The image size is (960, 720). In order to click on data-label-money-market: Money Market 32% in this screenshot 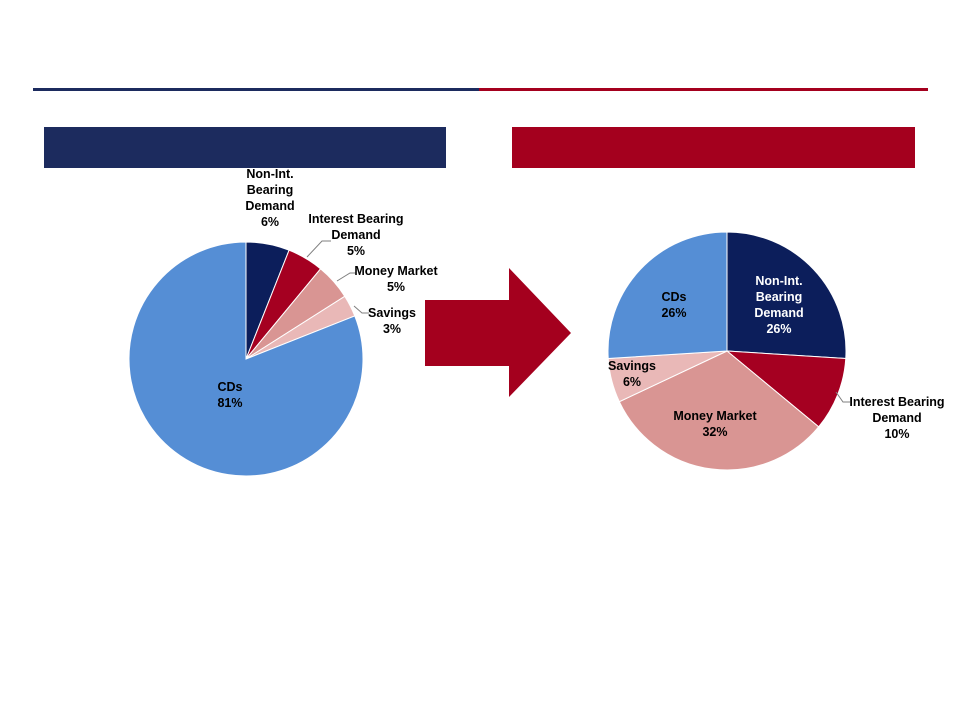, I will do `click(715, 424)`.